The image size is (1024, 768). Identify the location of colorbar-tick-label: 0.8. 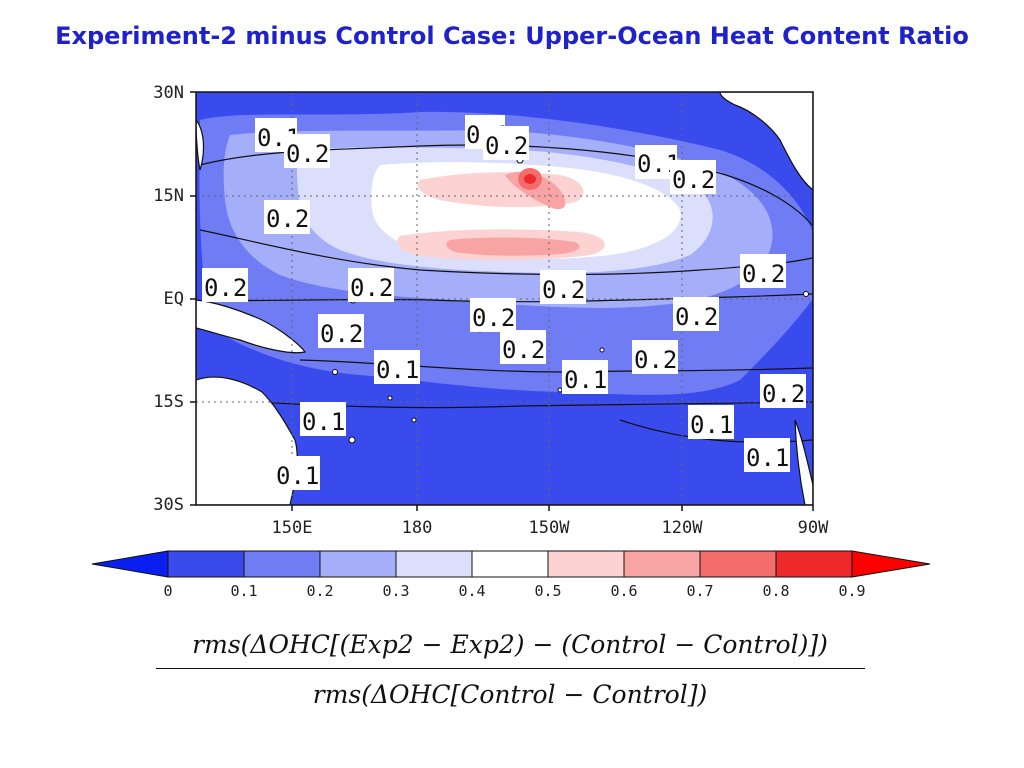
(776, 591).